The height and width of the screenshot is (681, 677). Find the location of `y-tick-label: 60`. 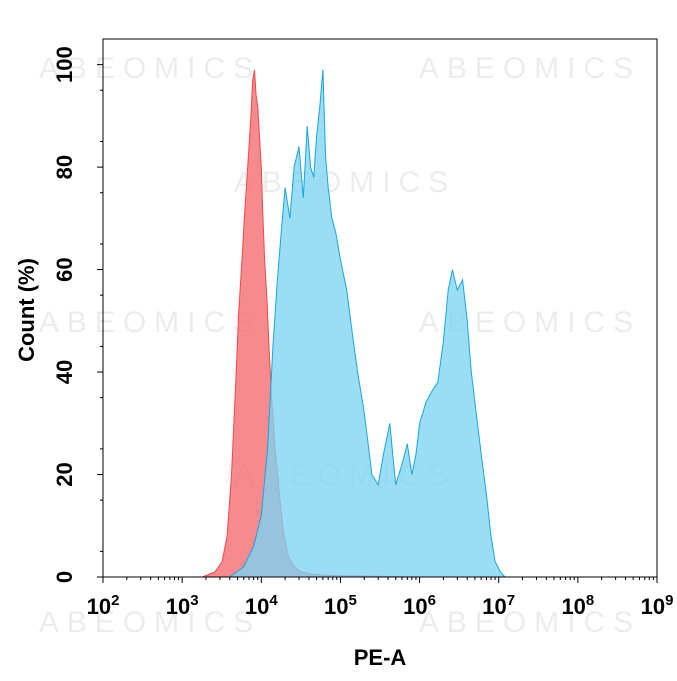

y-tick-label: 60 is located at coordinates (64, 269).